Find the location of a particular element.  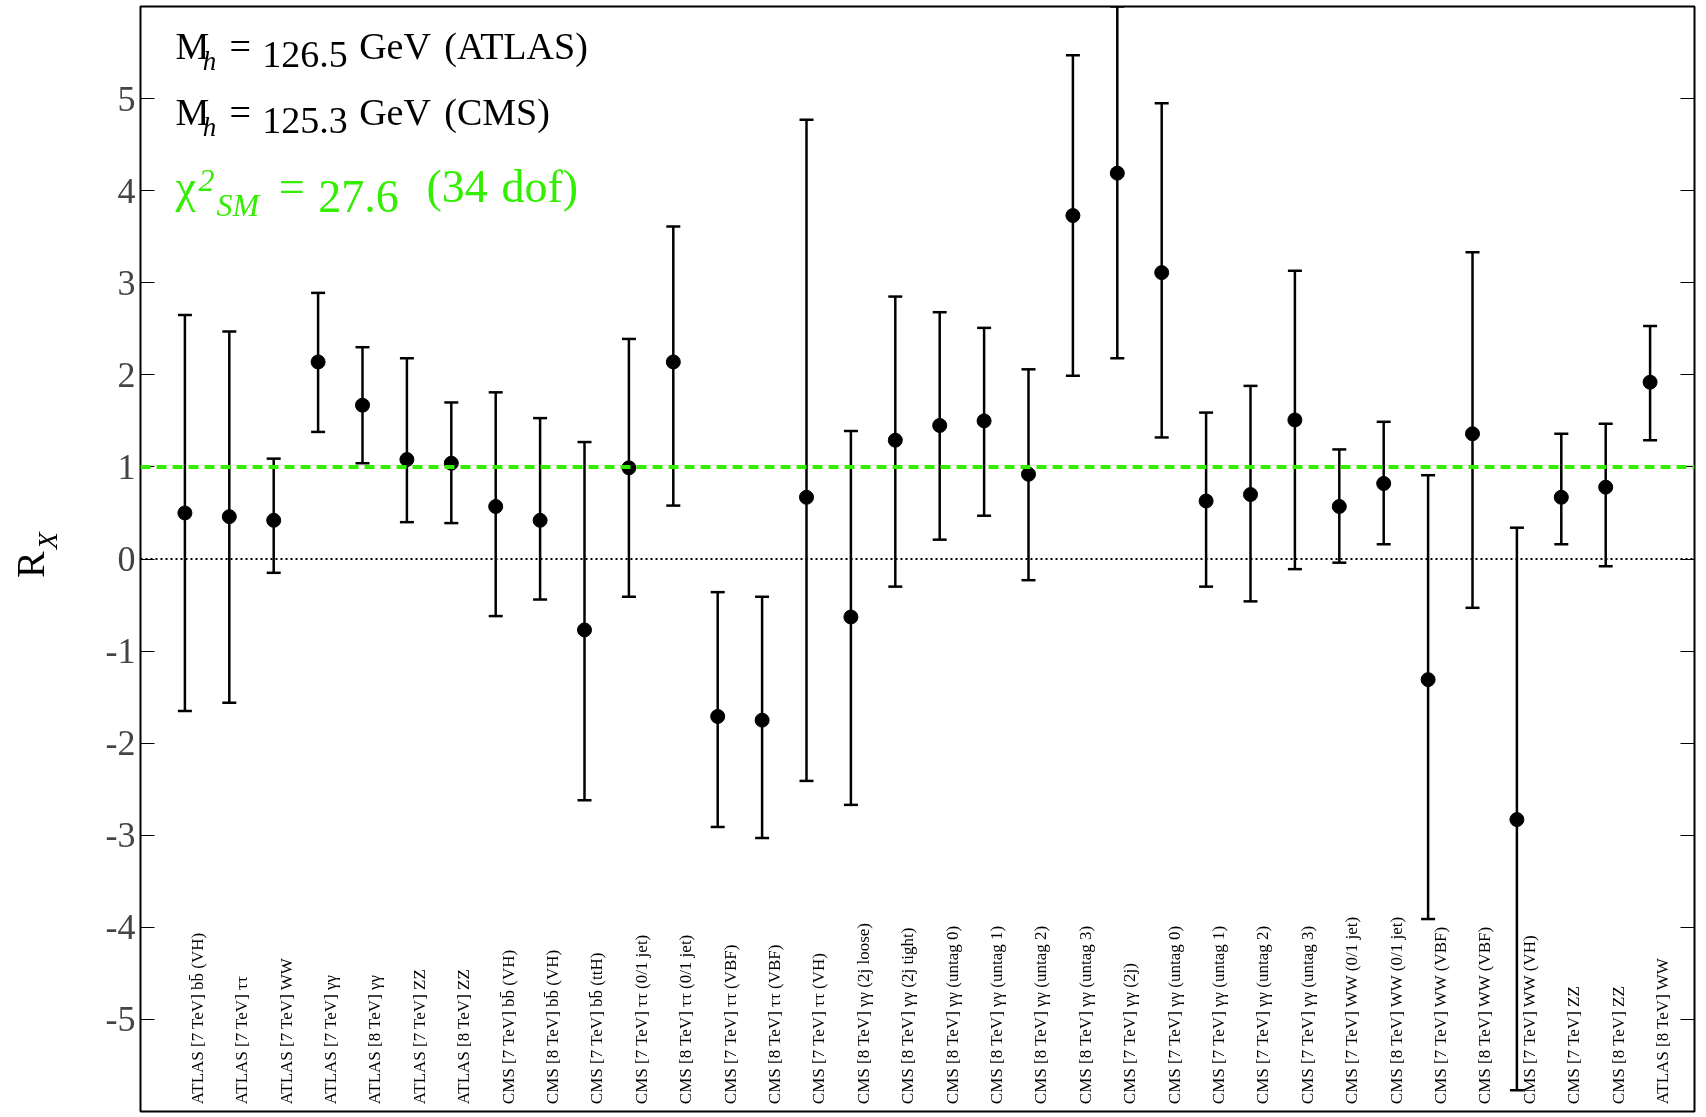

x-tick-label: CMS [8 TeV] γγ (2j loose) is located at coordinates (863, 1013).